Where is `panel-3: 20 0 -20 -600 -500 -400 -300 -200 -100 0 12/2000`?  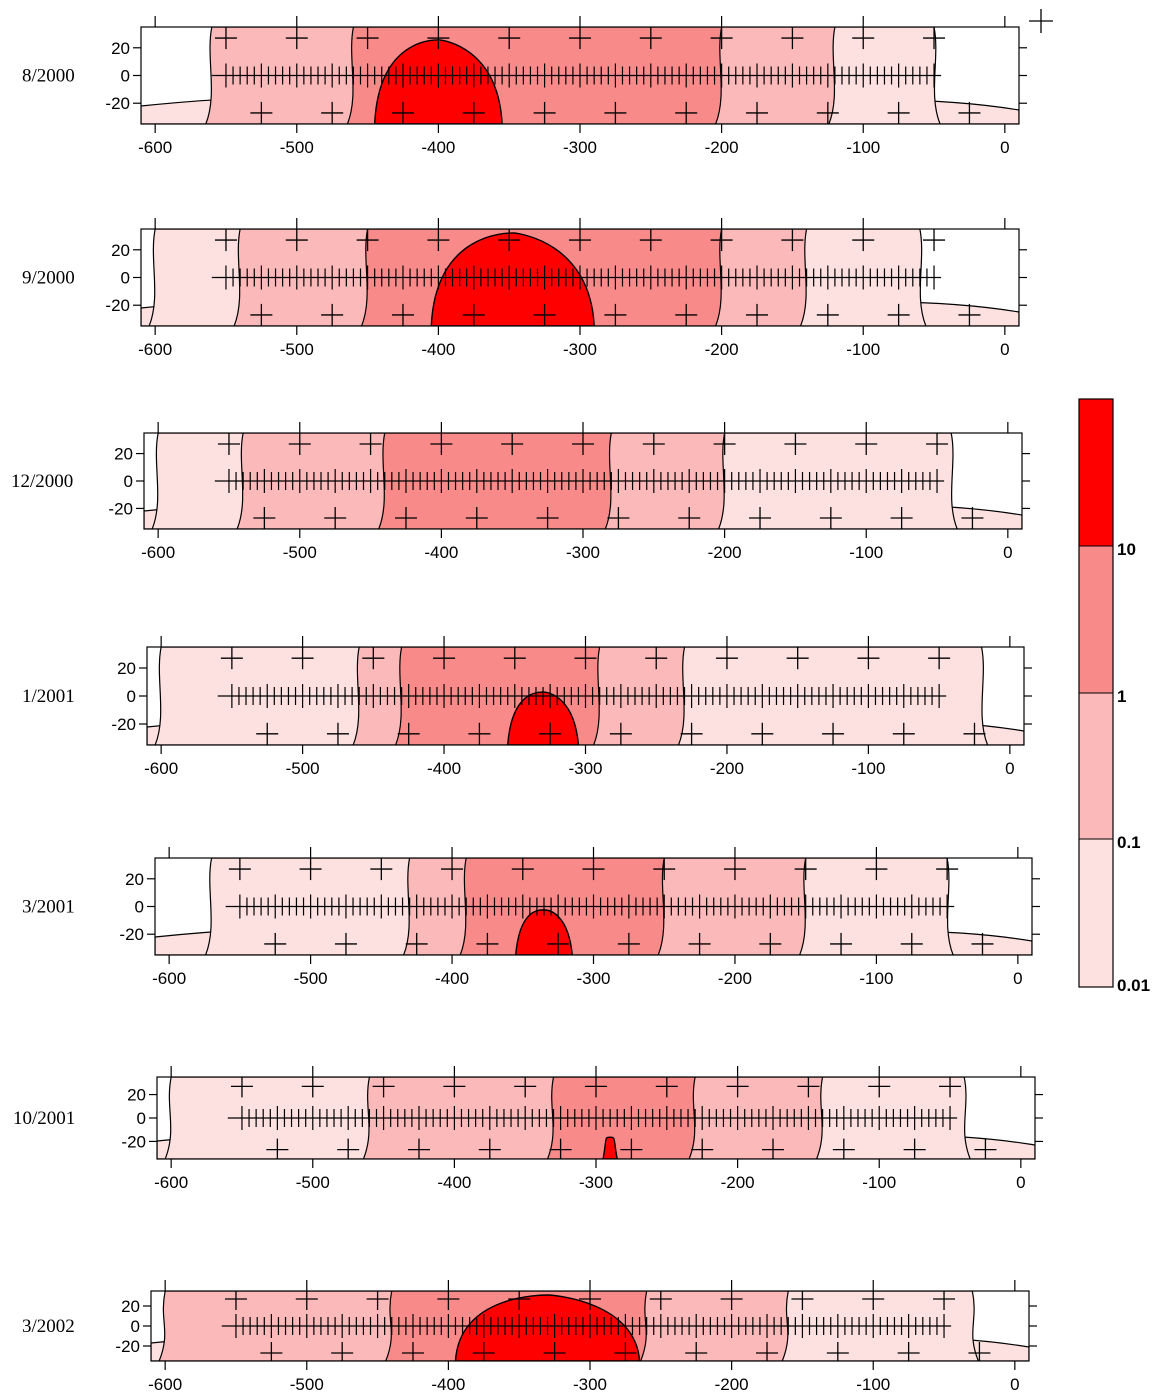 panel-3: 20 0 -20 -600 -500 -400 -300 -200 -100 0 12/2000 is located at coordinates (520, 492).